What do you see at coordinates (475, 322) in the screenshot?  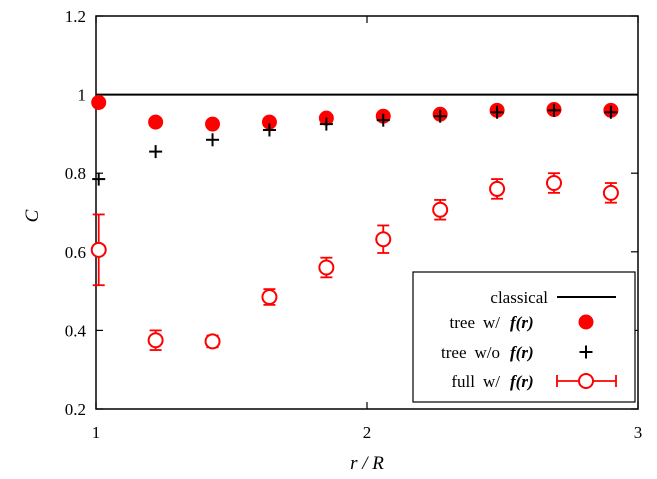 I see `legend-label: tree w/` at bounding box center [475, 322].